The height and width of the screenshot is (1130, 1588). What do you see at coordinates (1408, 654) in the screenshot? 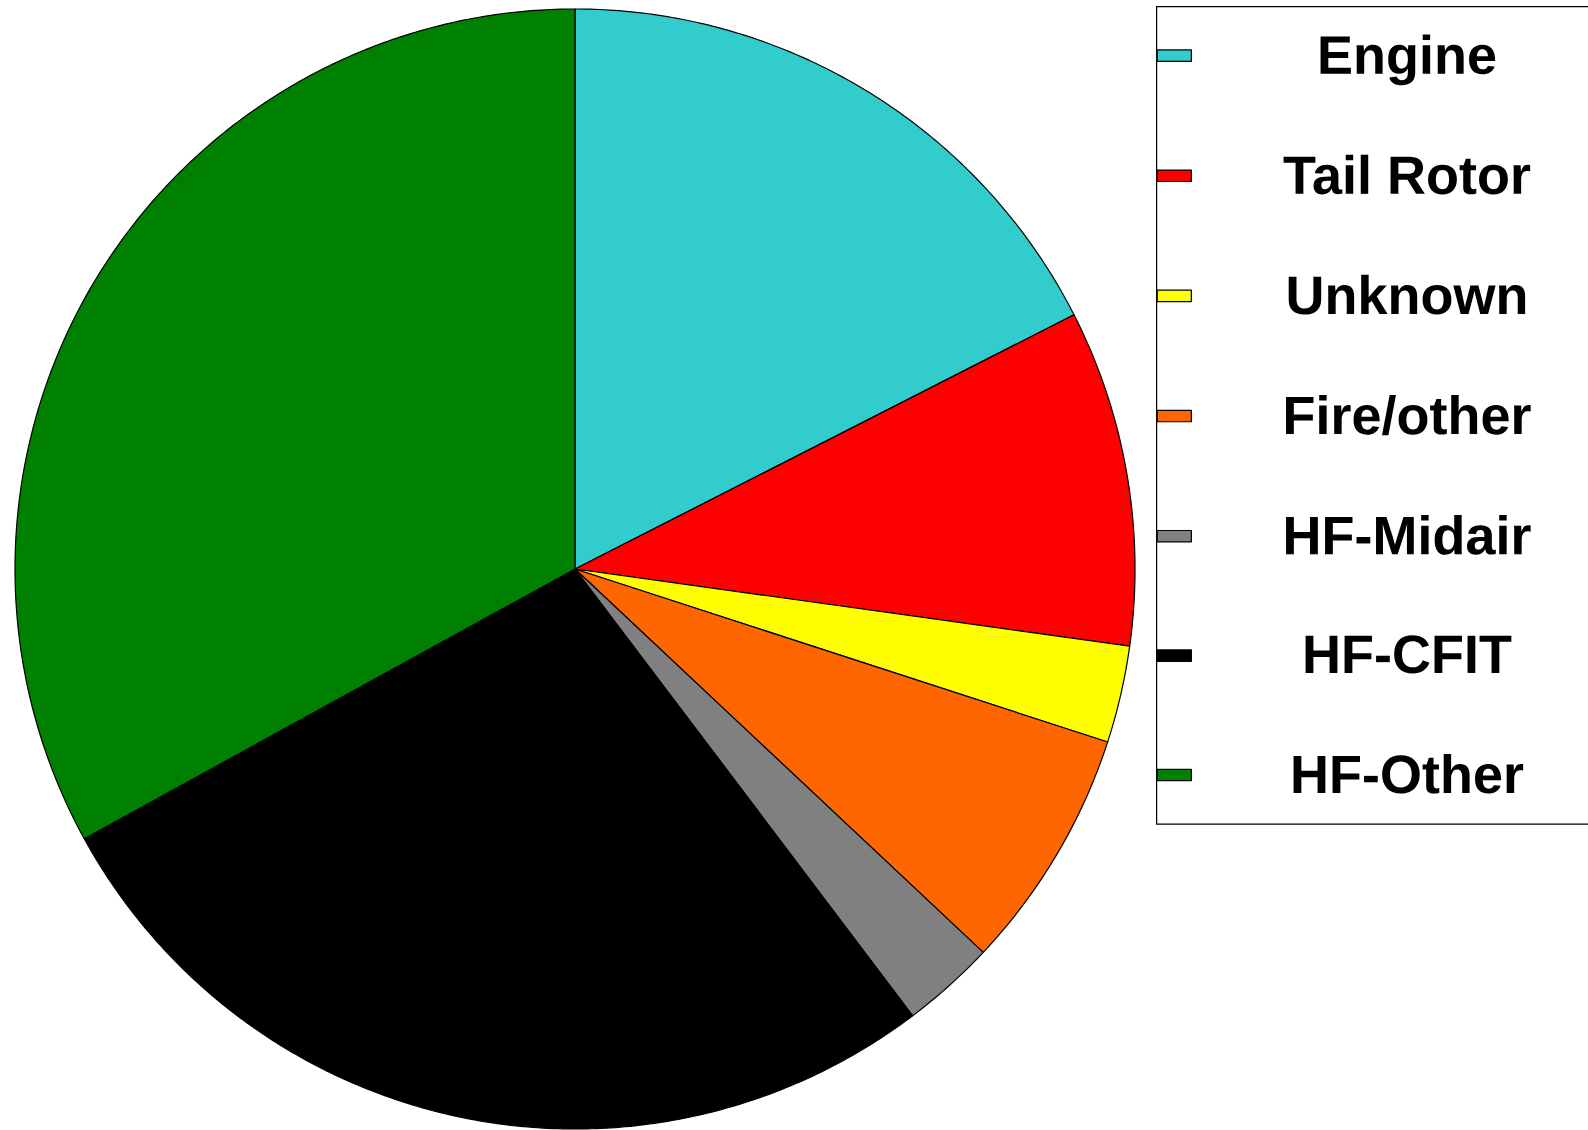
I see `legend-label: HF-CFIT` at bounding box center [1408, 654].